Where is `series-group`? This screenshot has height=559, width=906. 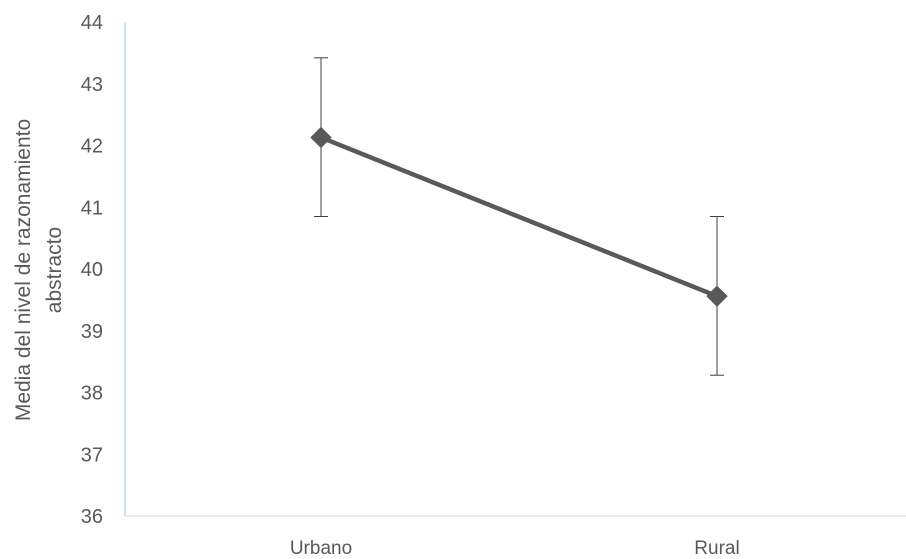
series-group is located at coordinates (519, 216).